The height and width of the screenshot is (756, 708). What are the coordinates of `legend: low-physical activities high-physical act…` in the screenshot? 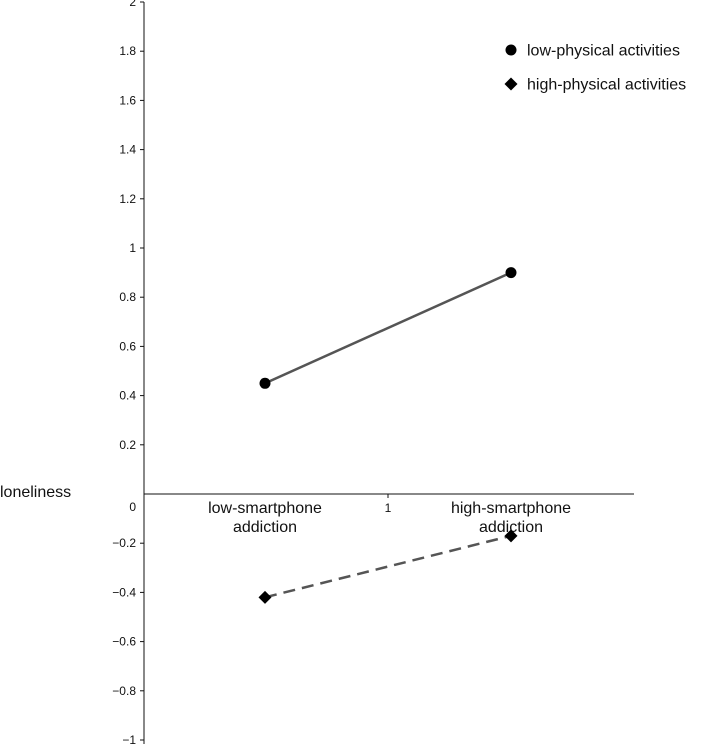 It's located at (595, 68).